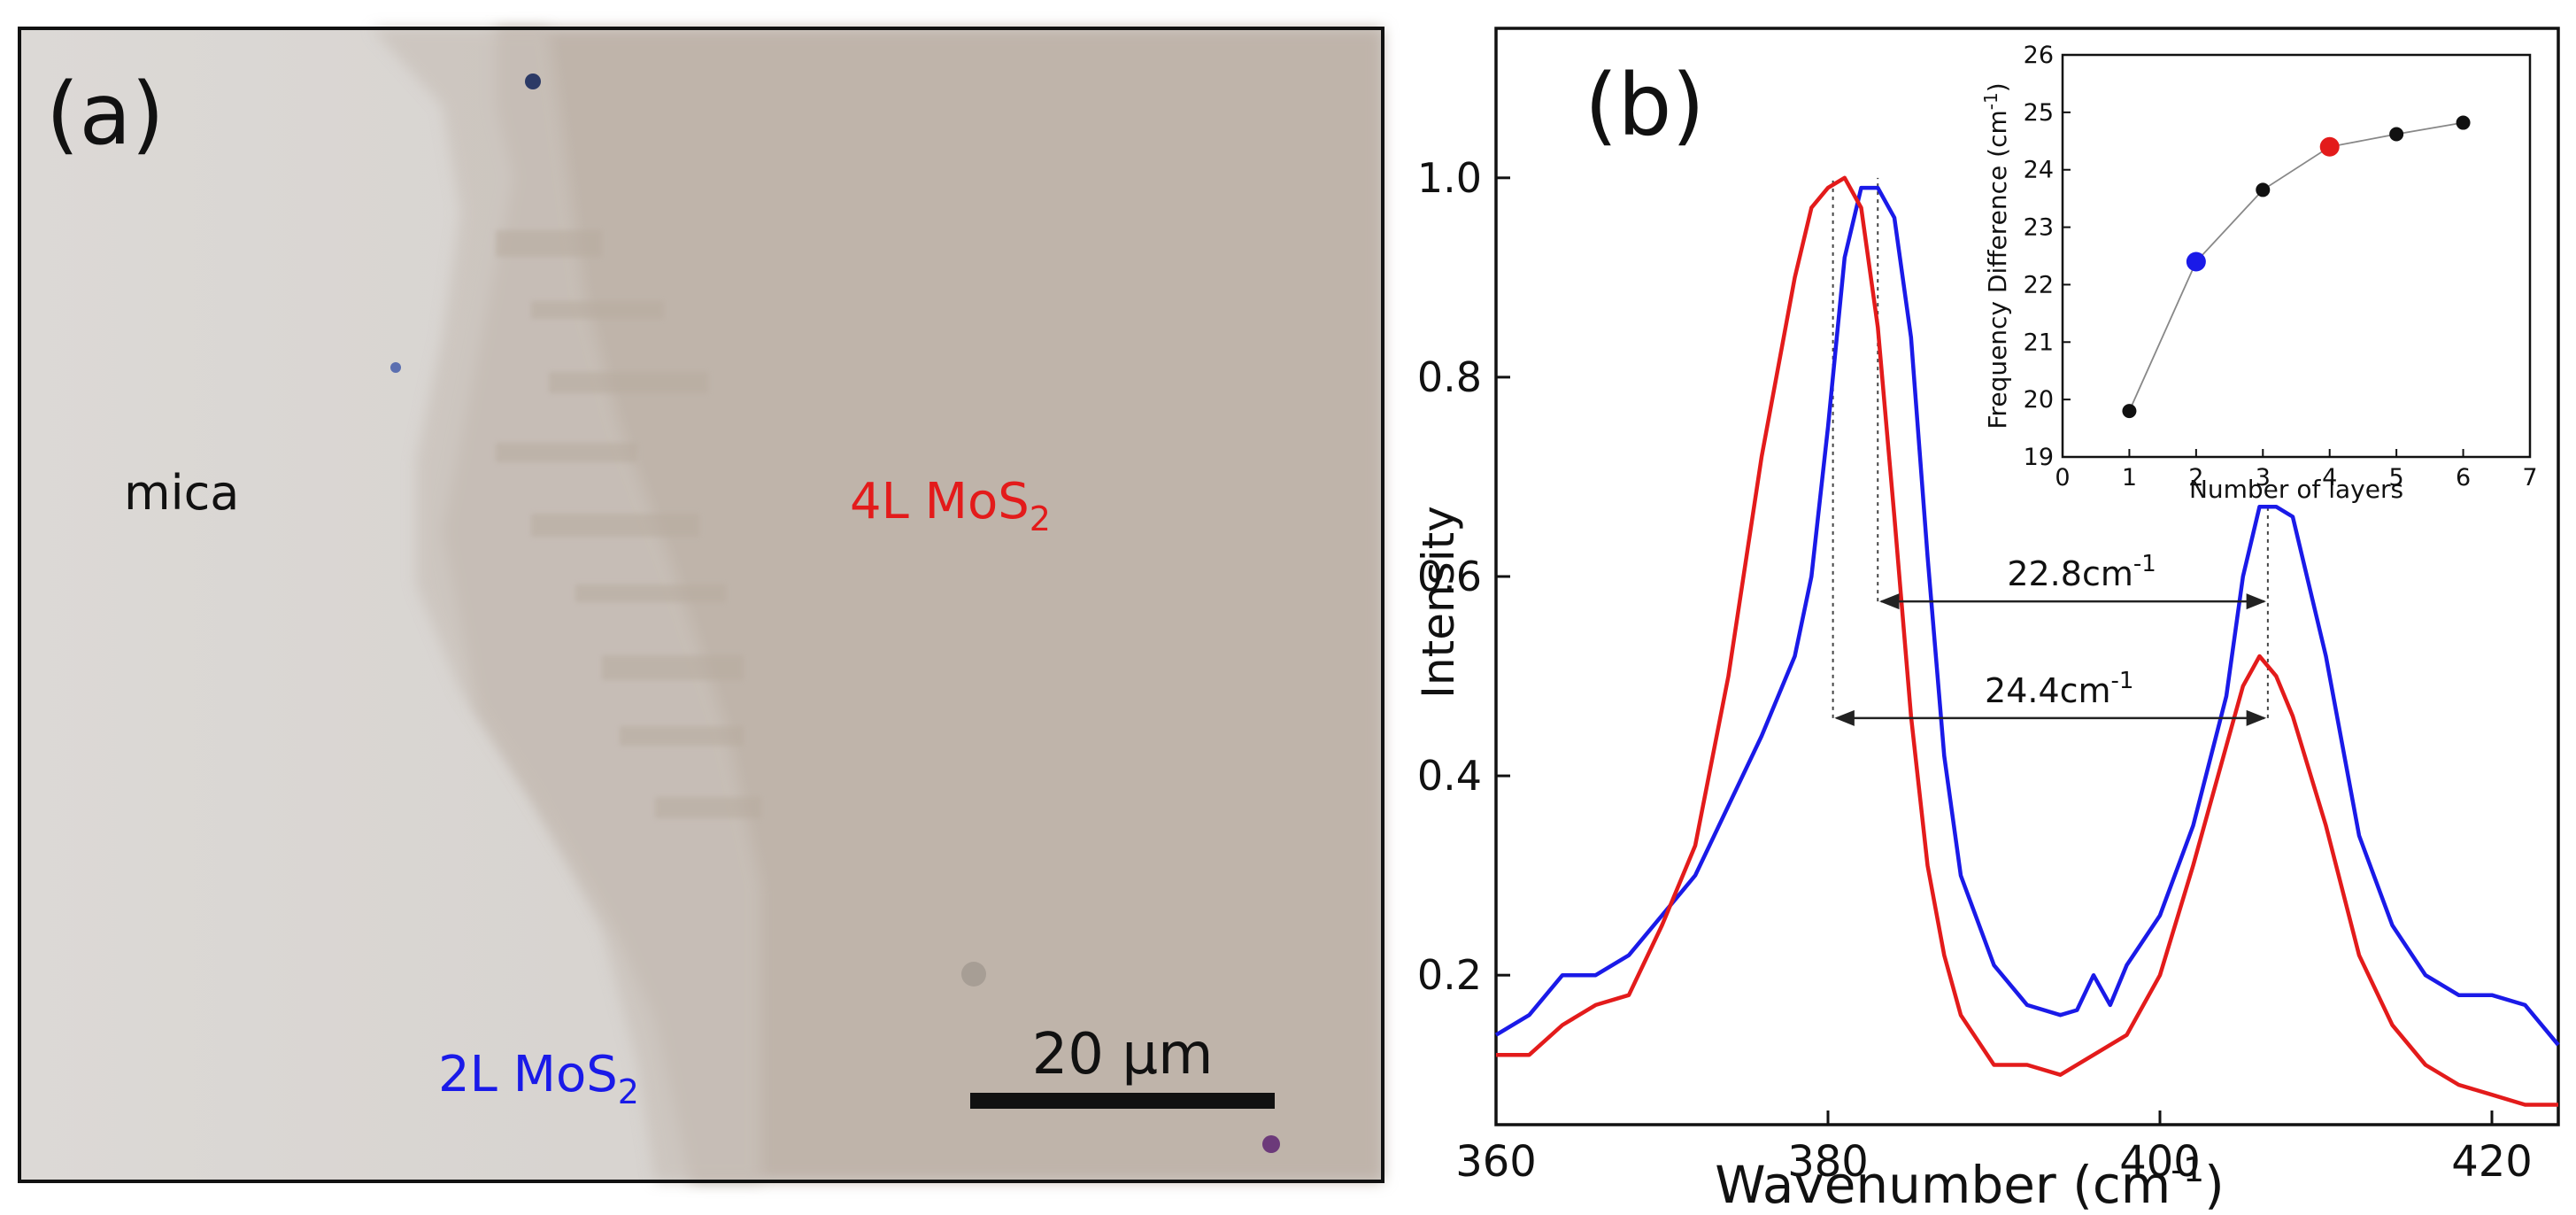  Describe the element at coordinates (2039, 171) in the screenshot. I see `inset-y-tick-label: 24` at that location.